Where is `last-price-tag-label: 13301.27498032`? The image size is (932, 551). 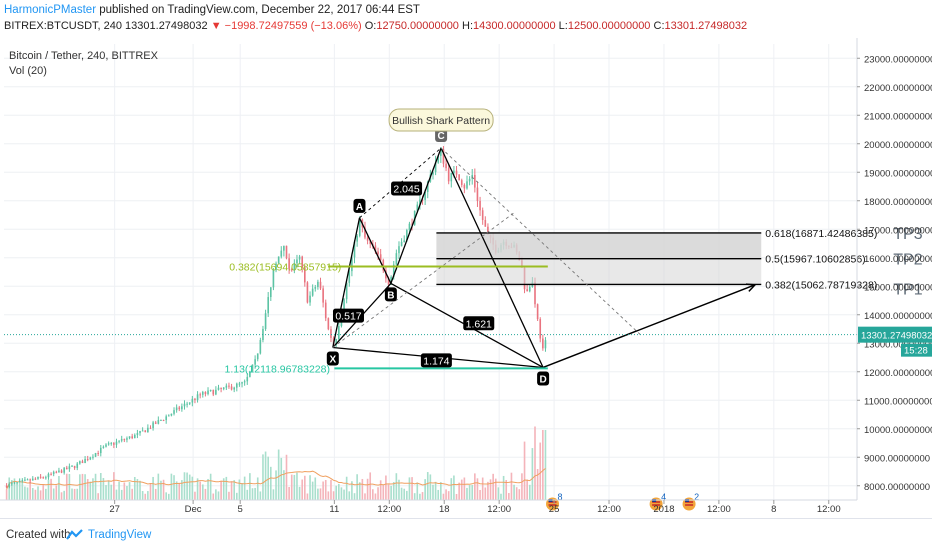
last-price-tag-label: 13301.27498032 is located at coordinates (896, 336).